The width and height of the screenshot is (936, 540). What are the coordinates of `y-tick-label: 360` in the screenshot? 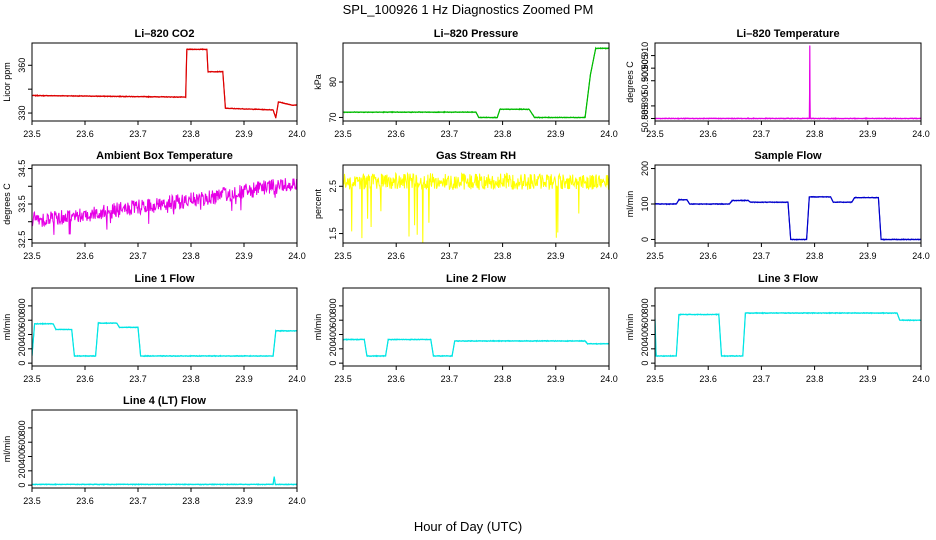 It's located at (22, 65).